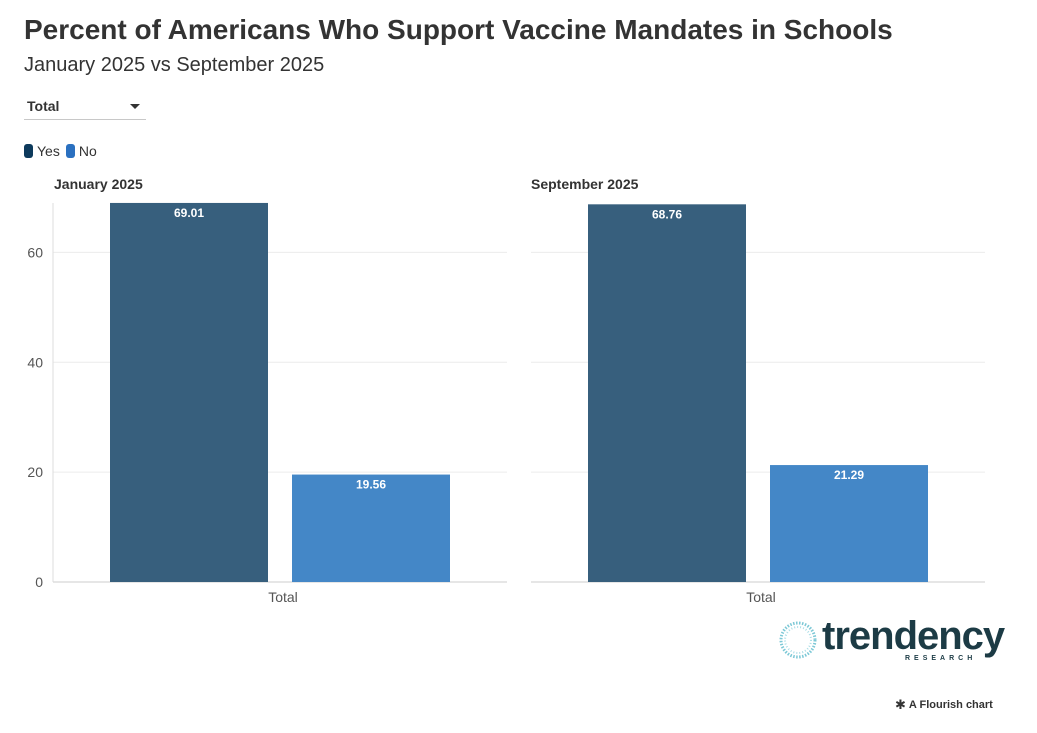 The height and width of the screenshot is (733, 1037). What do you see at coordinates (950, 705) in the screenshot?
I see `flourish-credit-text: A Flourish chart` at bounding box center [950, 705].